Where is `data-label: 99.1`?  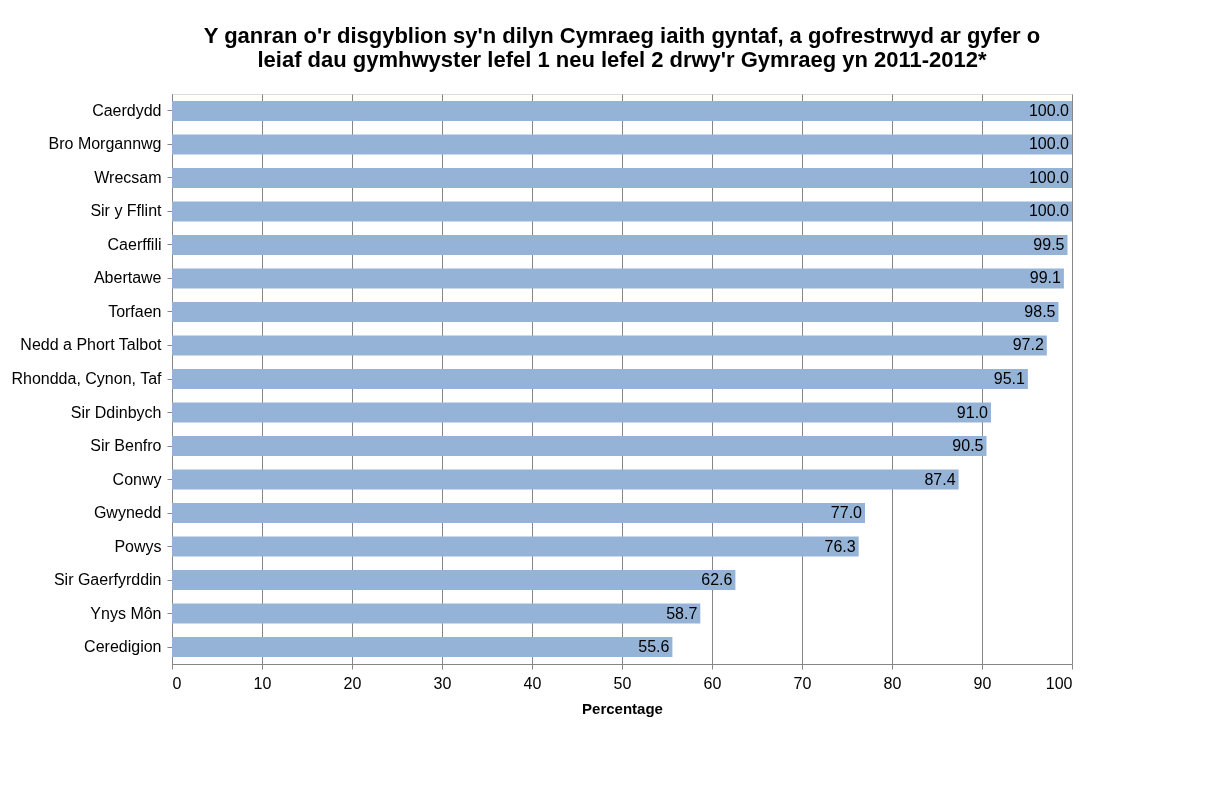 data-label: 99.1 is located at coordinates (1045, 278).